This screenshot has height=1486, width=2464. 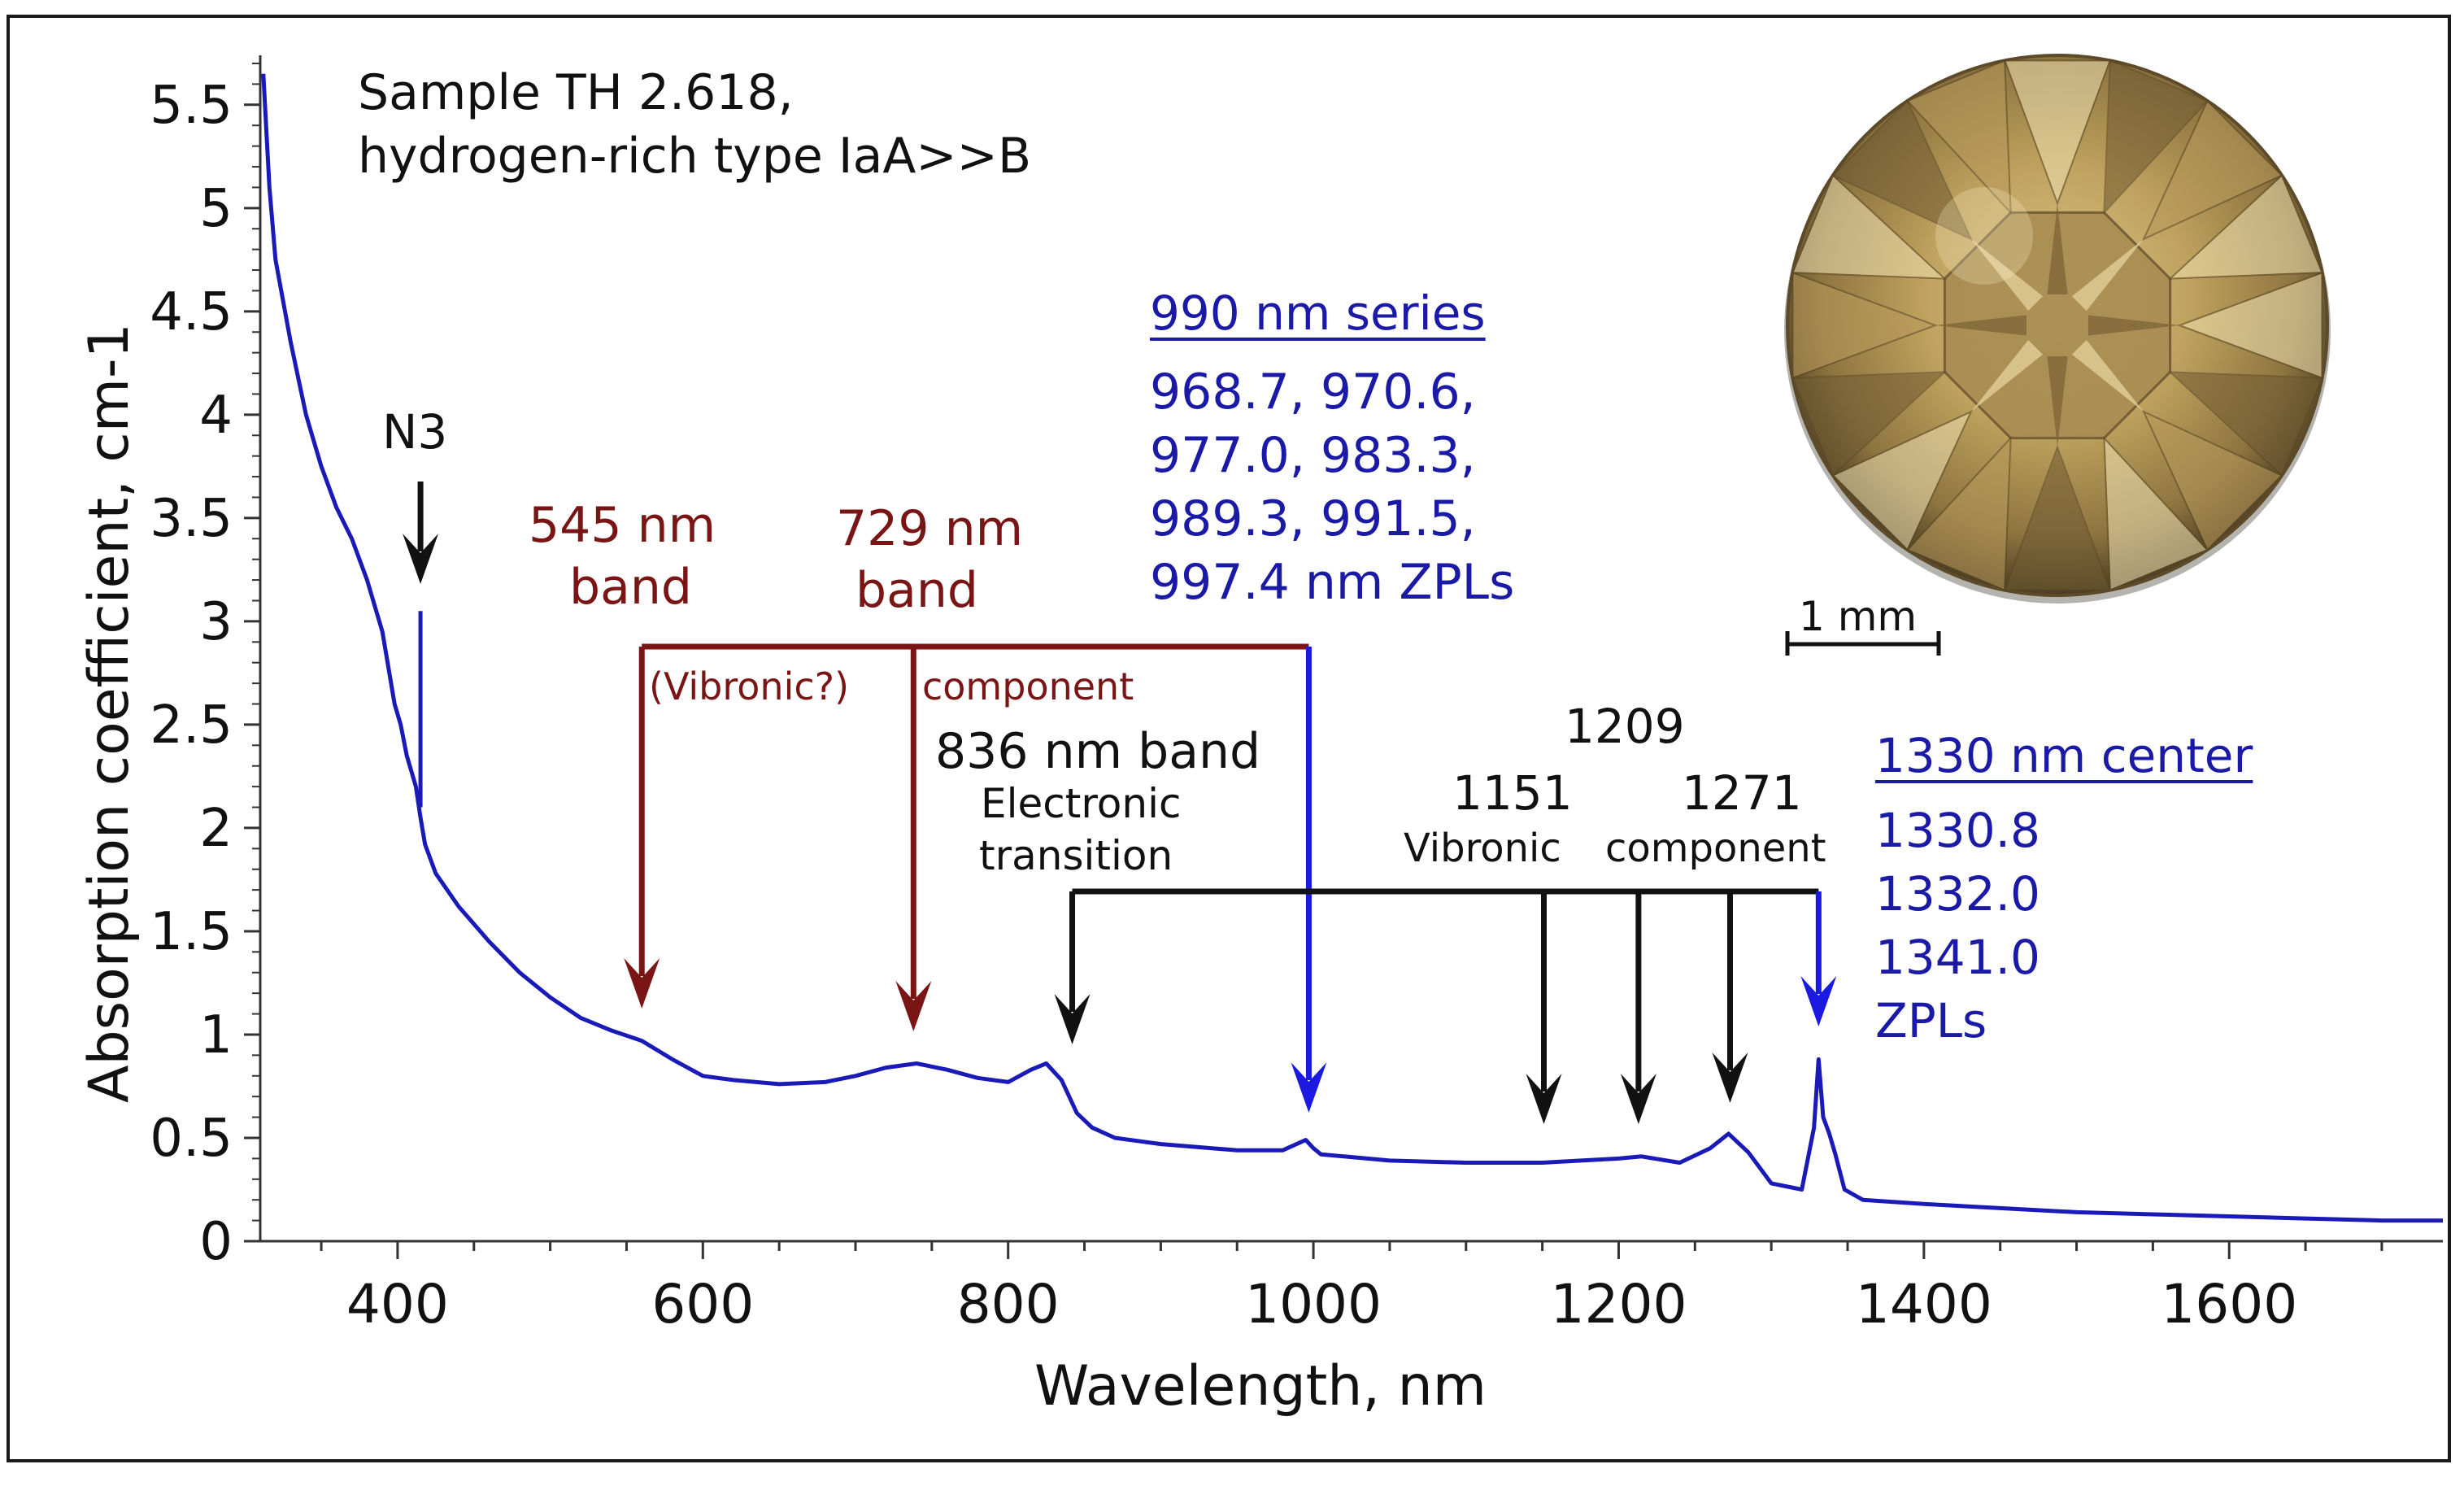 What do you see at coordinates (191, 312) in the screenshot?
I see `y-tick-label: 4.5` at bounding box center [191, 312].